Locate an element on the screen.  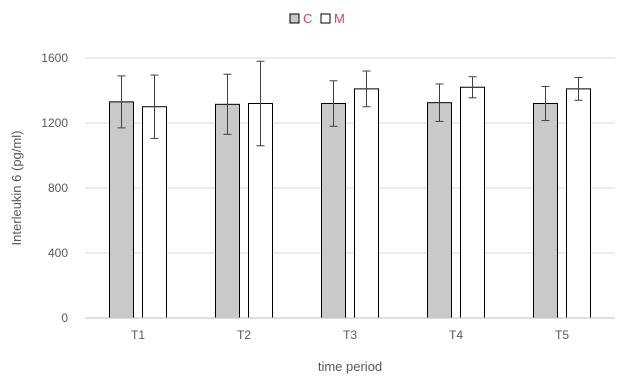
x-axis-title: time period is located at coordinates (350, 366).